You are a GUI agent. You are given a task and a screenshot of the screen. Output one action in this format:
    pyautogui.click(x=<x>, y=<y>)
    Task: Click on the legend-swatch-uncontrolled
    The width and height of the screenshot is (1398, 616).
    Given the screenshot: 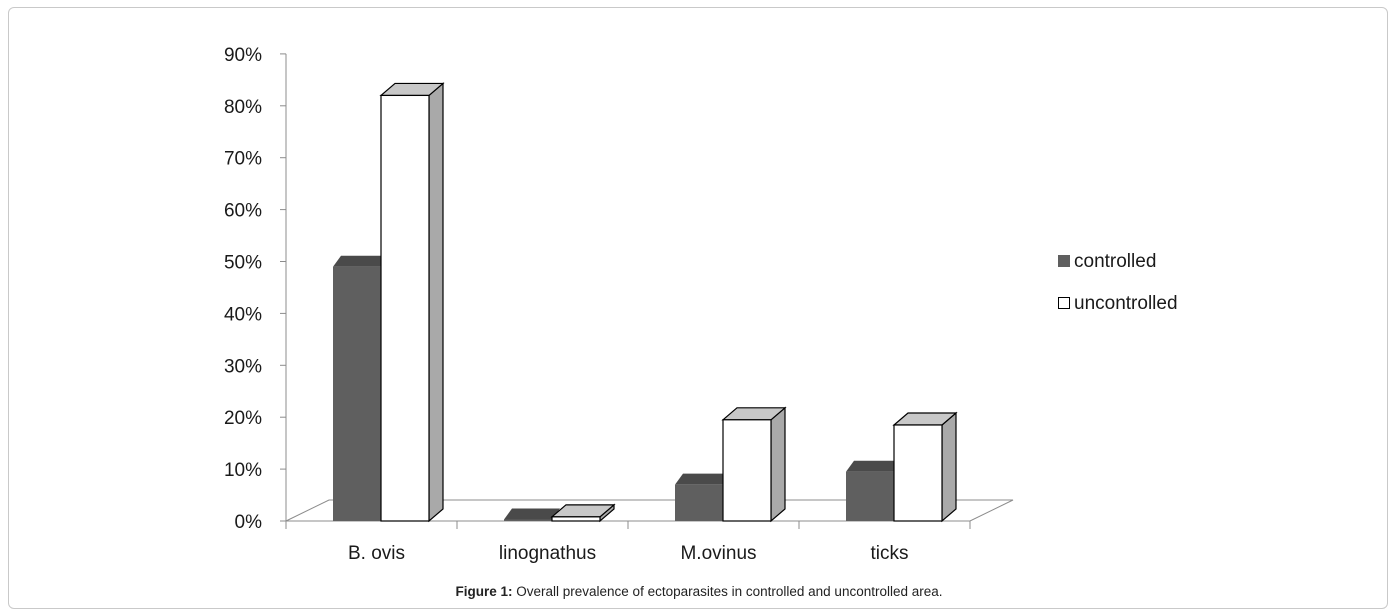 What is the action you would take?
    pyautogui.click(x=1064, y=303)
    